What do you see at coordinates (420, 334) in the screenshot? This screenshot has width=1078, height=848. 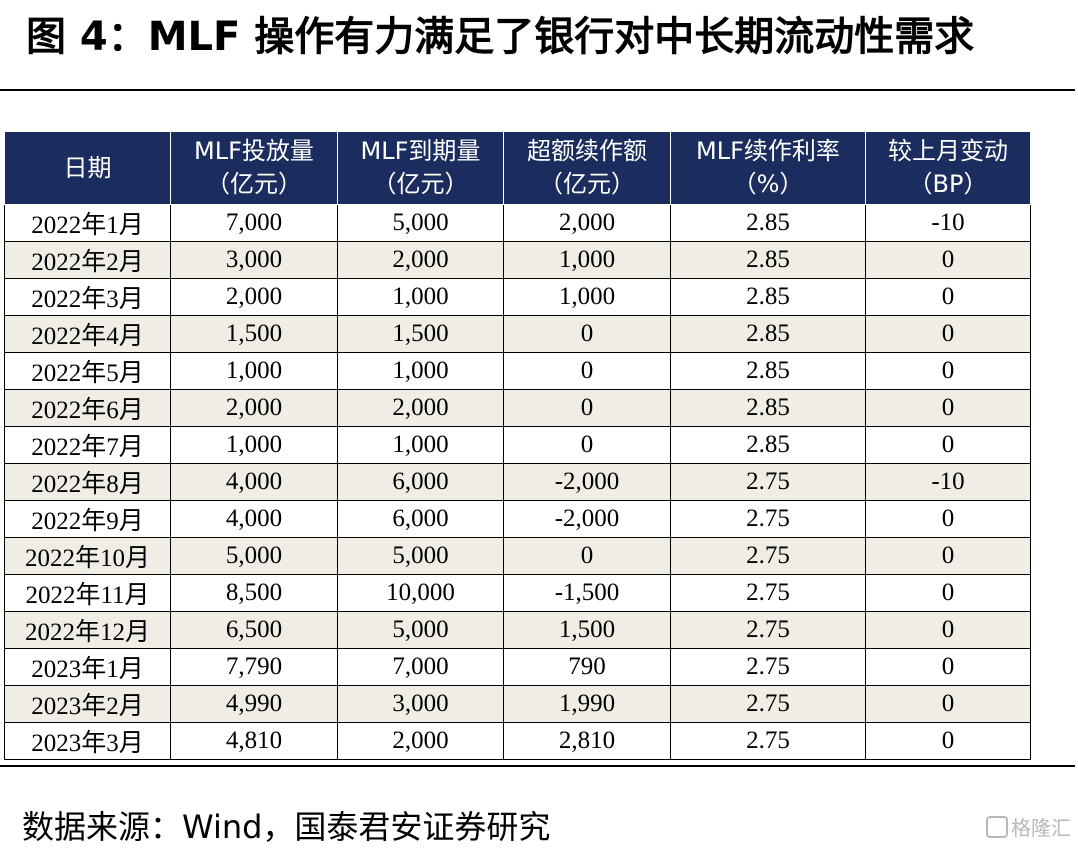 I see `cell-mlf-maturing: 1,500` at bounding box center [420, 334].